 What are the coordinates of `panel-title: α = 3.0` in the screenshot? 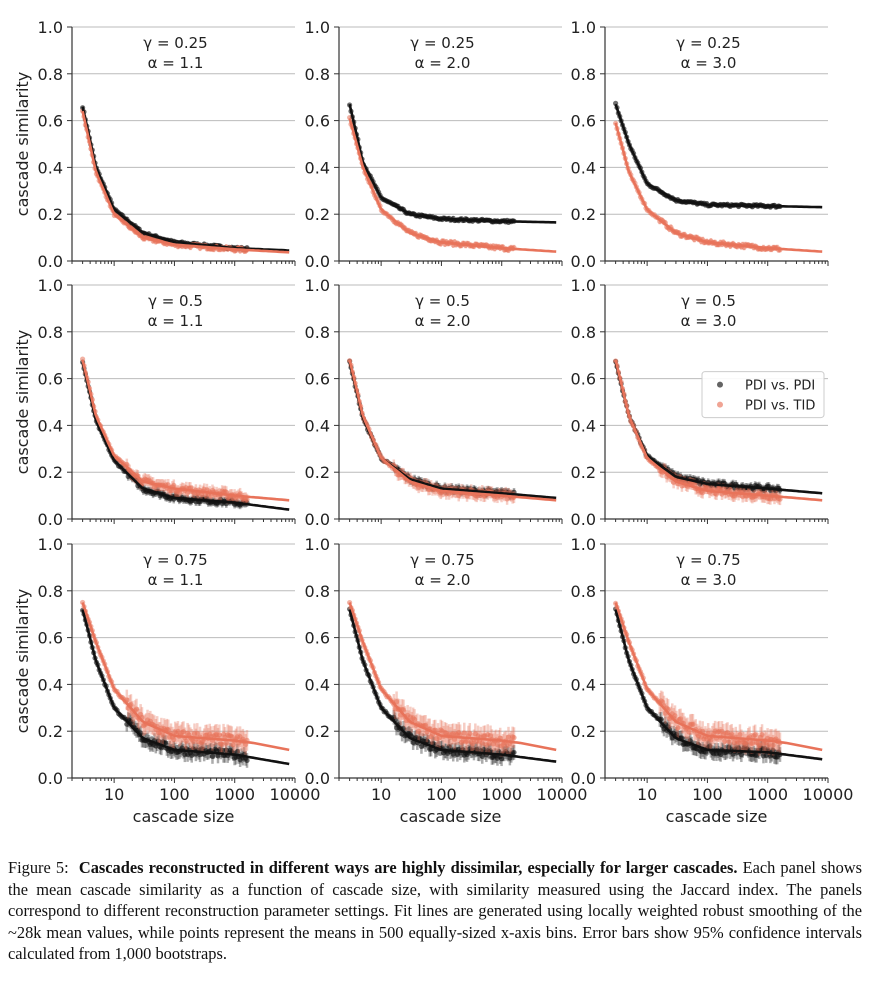 It's located at (709, 321).